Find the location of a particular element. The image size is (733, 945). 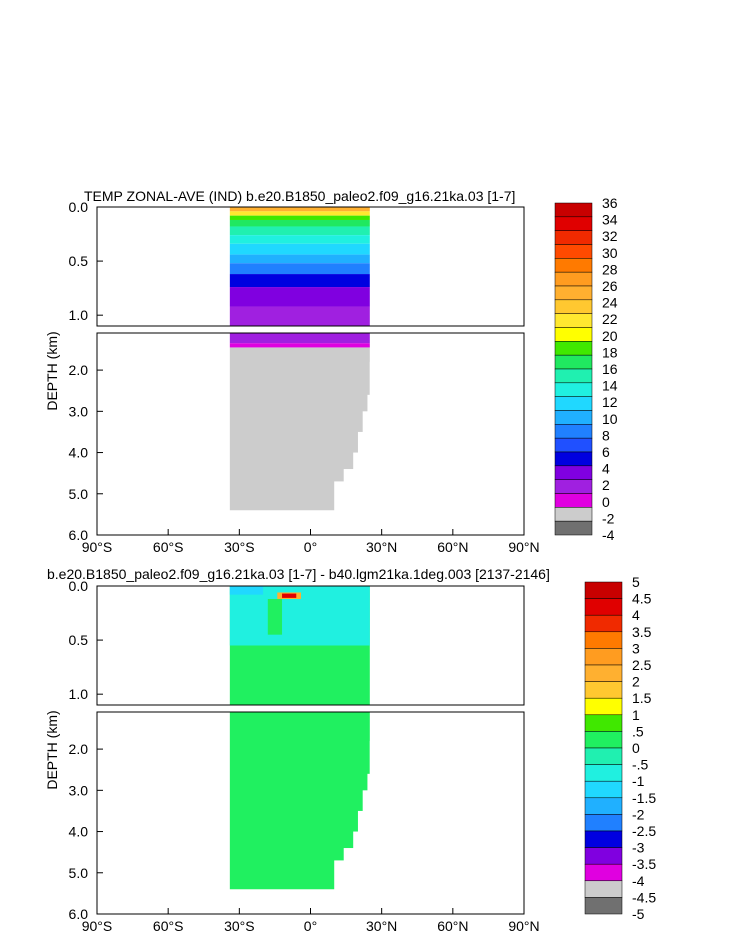

colorbar-label: 32 is located at coordinates (610, 236).